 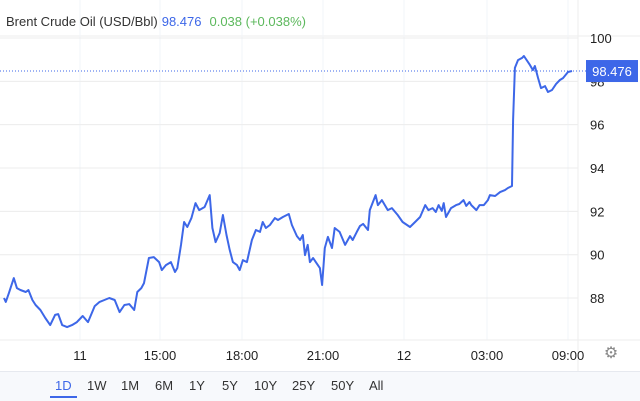 What do you see at coordinates (164, 385) in the screenshot?
I see `range-tab-6m: 6M` at bounding box center [164, 385].